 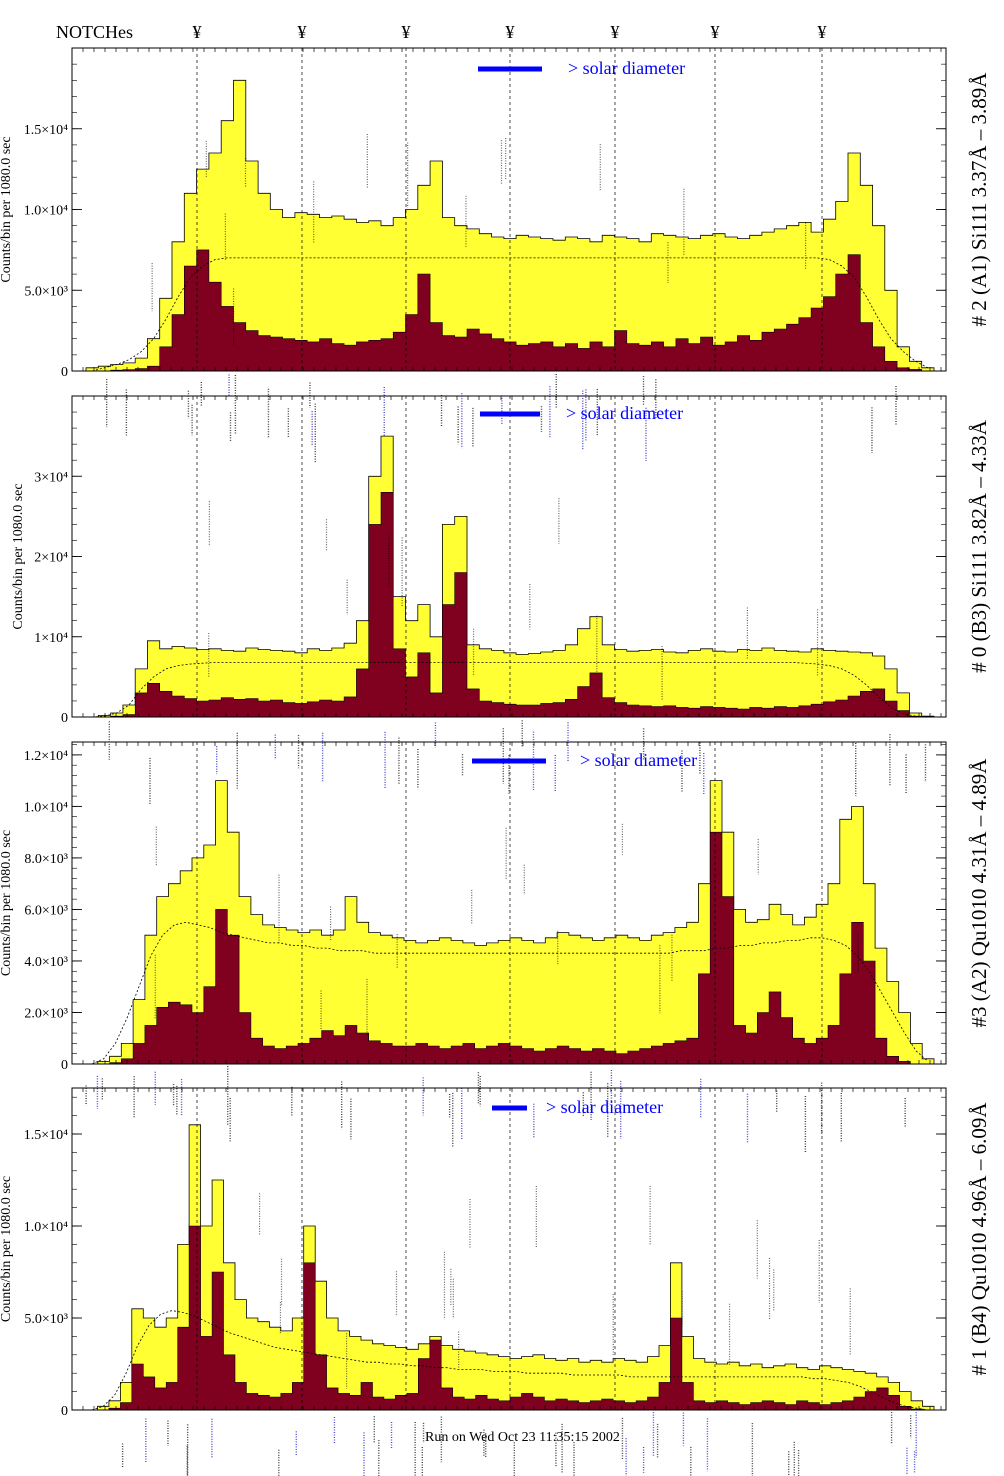 I want to click on series-core-B4, so click(x=510, y=1318).